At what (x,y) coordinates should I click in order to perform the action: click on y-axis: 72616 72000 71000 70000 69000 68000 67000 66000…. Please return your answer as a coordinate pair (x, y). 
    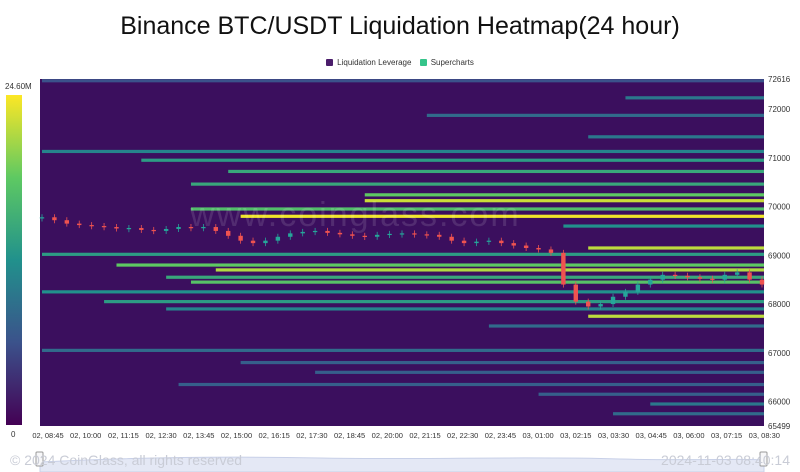
    Looking at the image, I should click on (779, 253).